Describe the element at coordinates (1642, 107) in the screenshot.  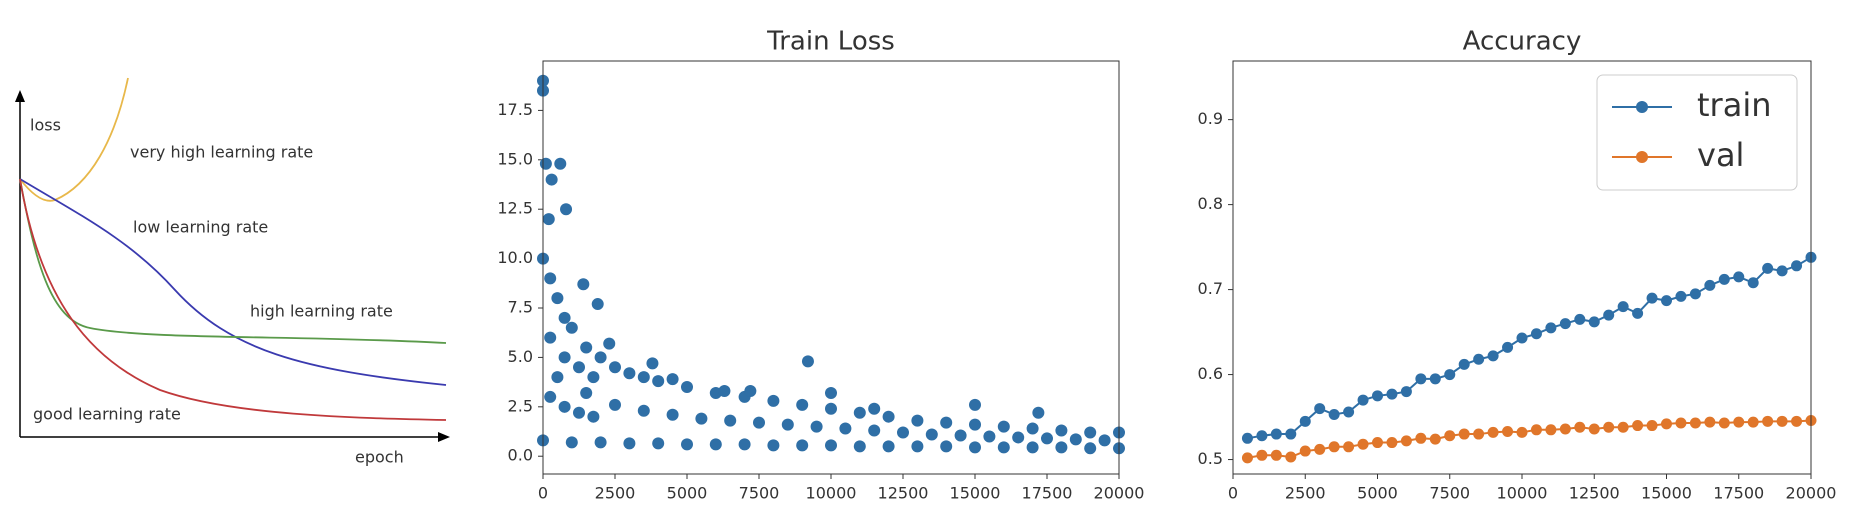
I see `legend-marker` at that location.